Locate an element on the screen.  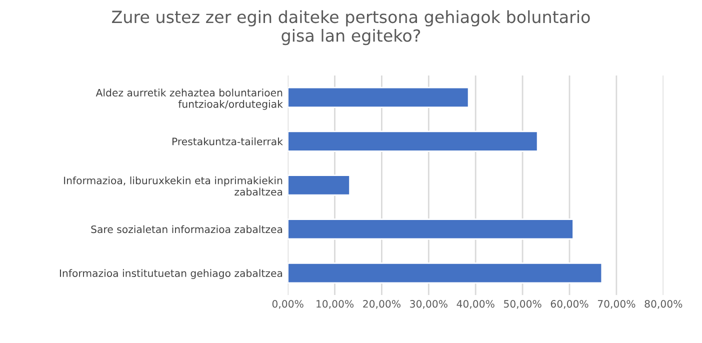
y-tick-label: Informazioa institutuetan gehiago zabaltzea is located at coordinates (171, 274).